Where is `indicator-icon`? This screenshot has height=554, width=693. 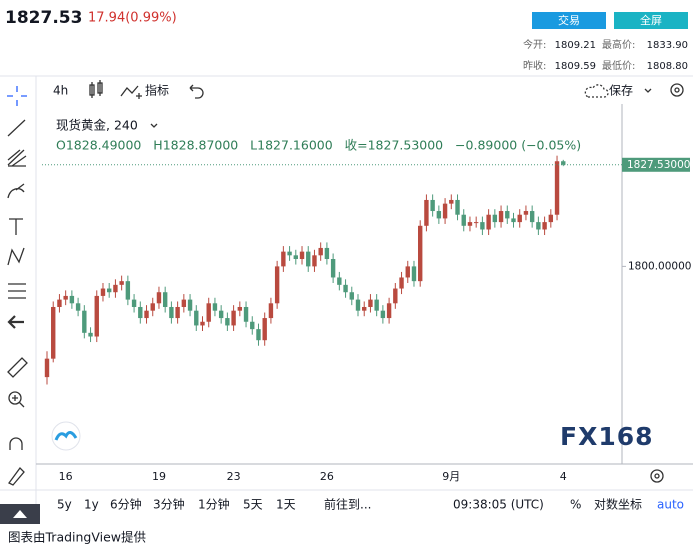 indicator-icon is located at coordinates (131, 92).